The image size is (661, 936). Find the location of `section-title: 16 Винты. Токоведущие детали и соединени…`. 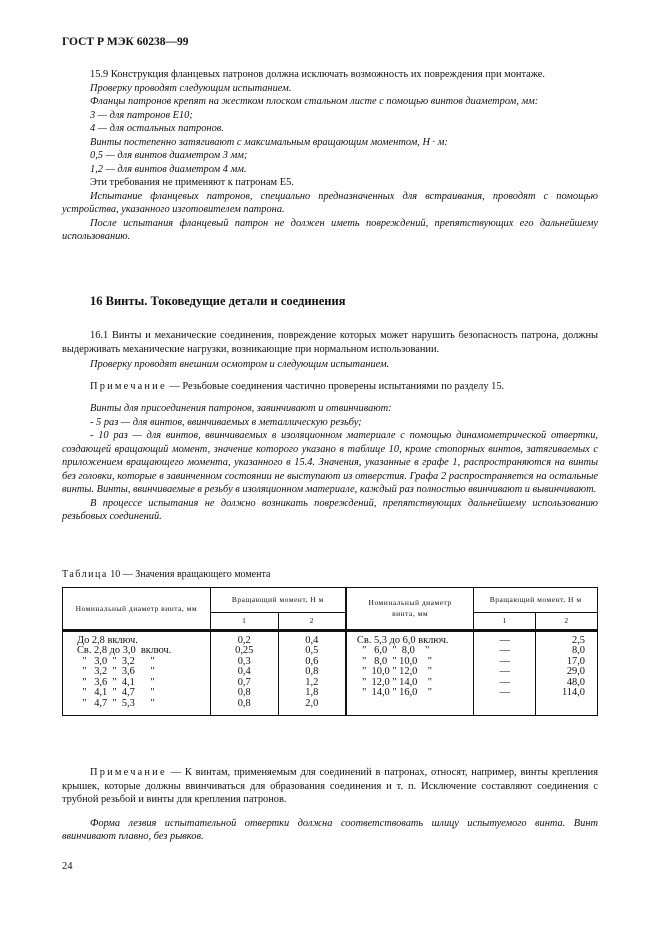

section-title: 16 Винты. Токоведущие детали и соединени… is located at coordinates (218, 301).